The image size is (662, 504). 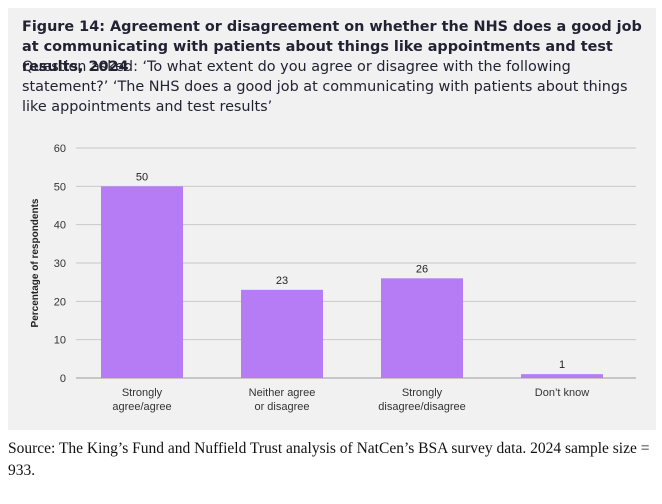 I want to click on y-tick-label: 20, so click(x=60, y=302).